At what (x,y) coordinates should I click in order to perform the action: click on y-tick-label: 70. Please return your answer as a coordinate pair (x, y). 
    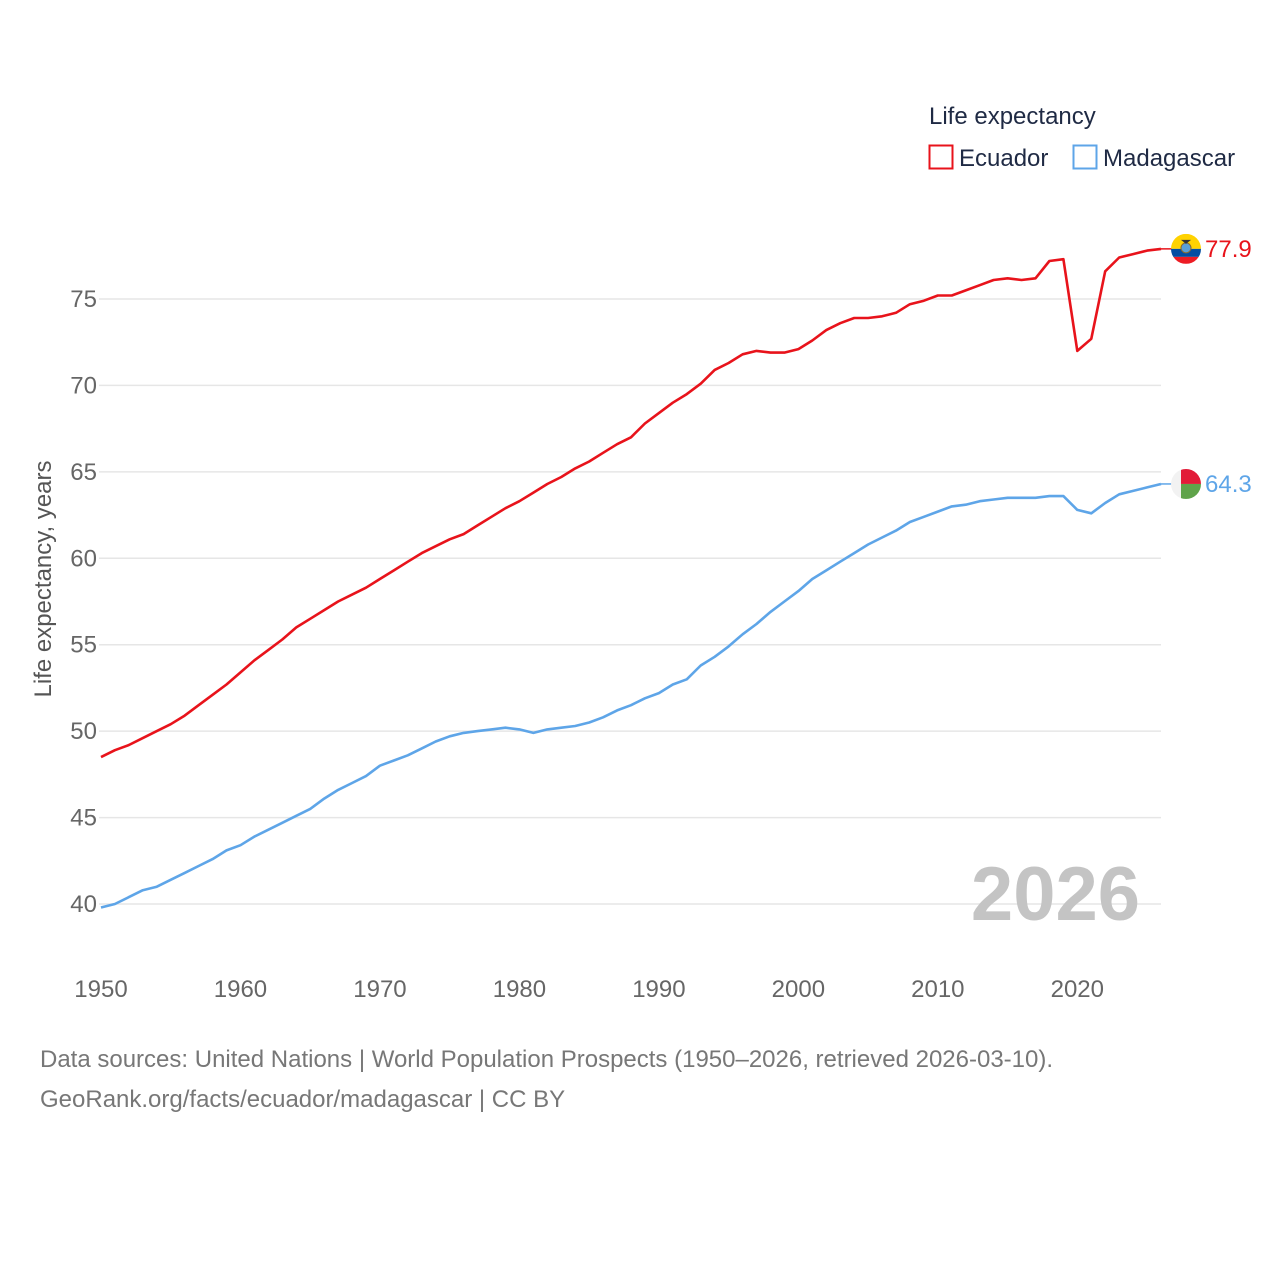
    Looking at the image, I should click on (83, 385).